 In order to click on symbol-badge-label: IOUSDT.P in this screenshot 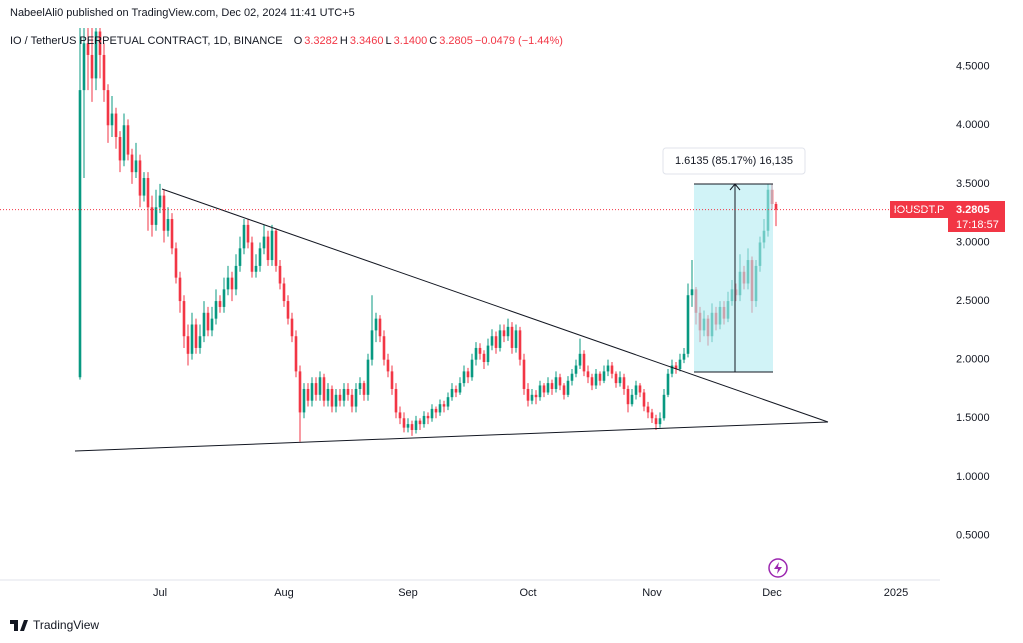, I will do `click(919, 210)`.